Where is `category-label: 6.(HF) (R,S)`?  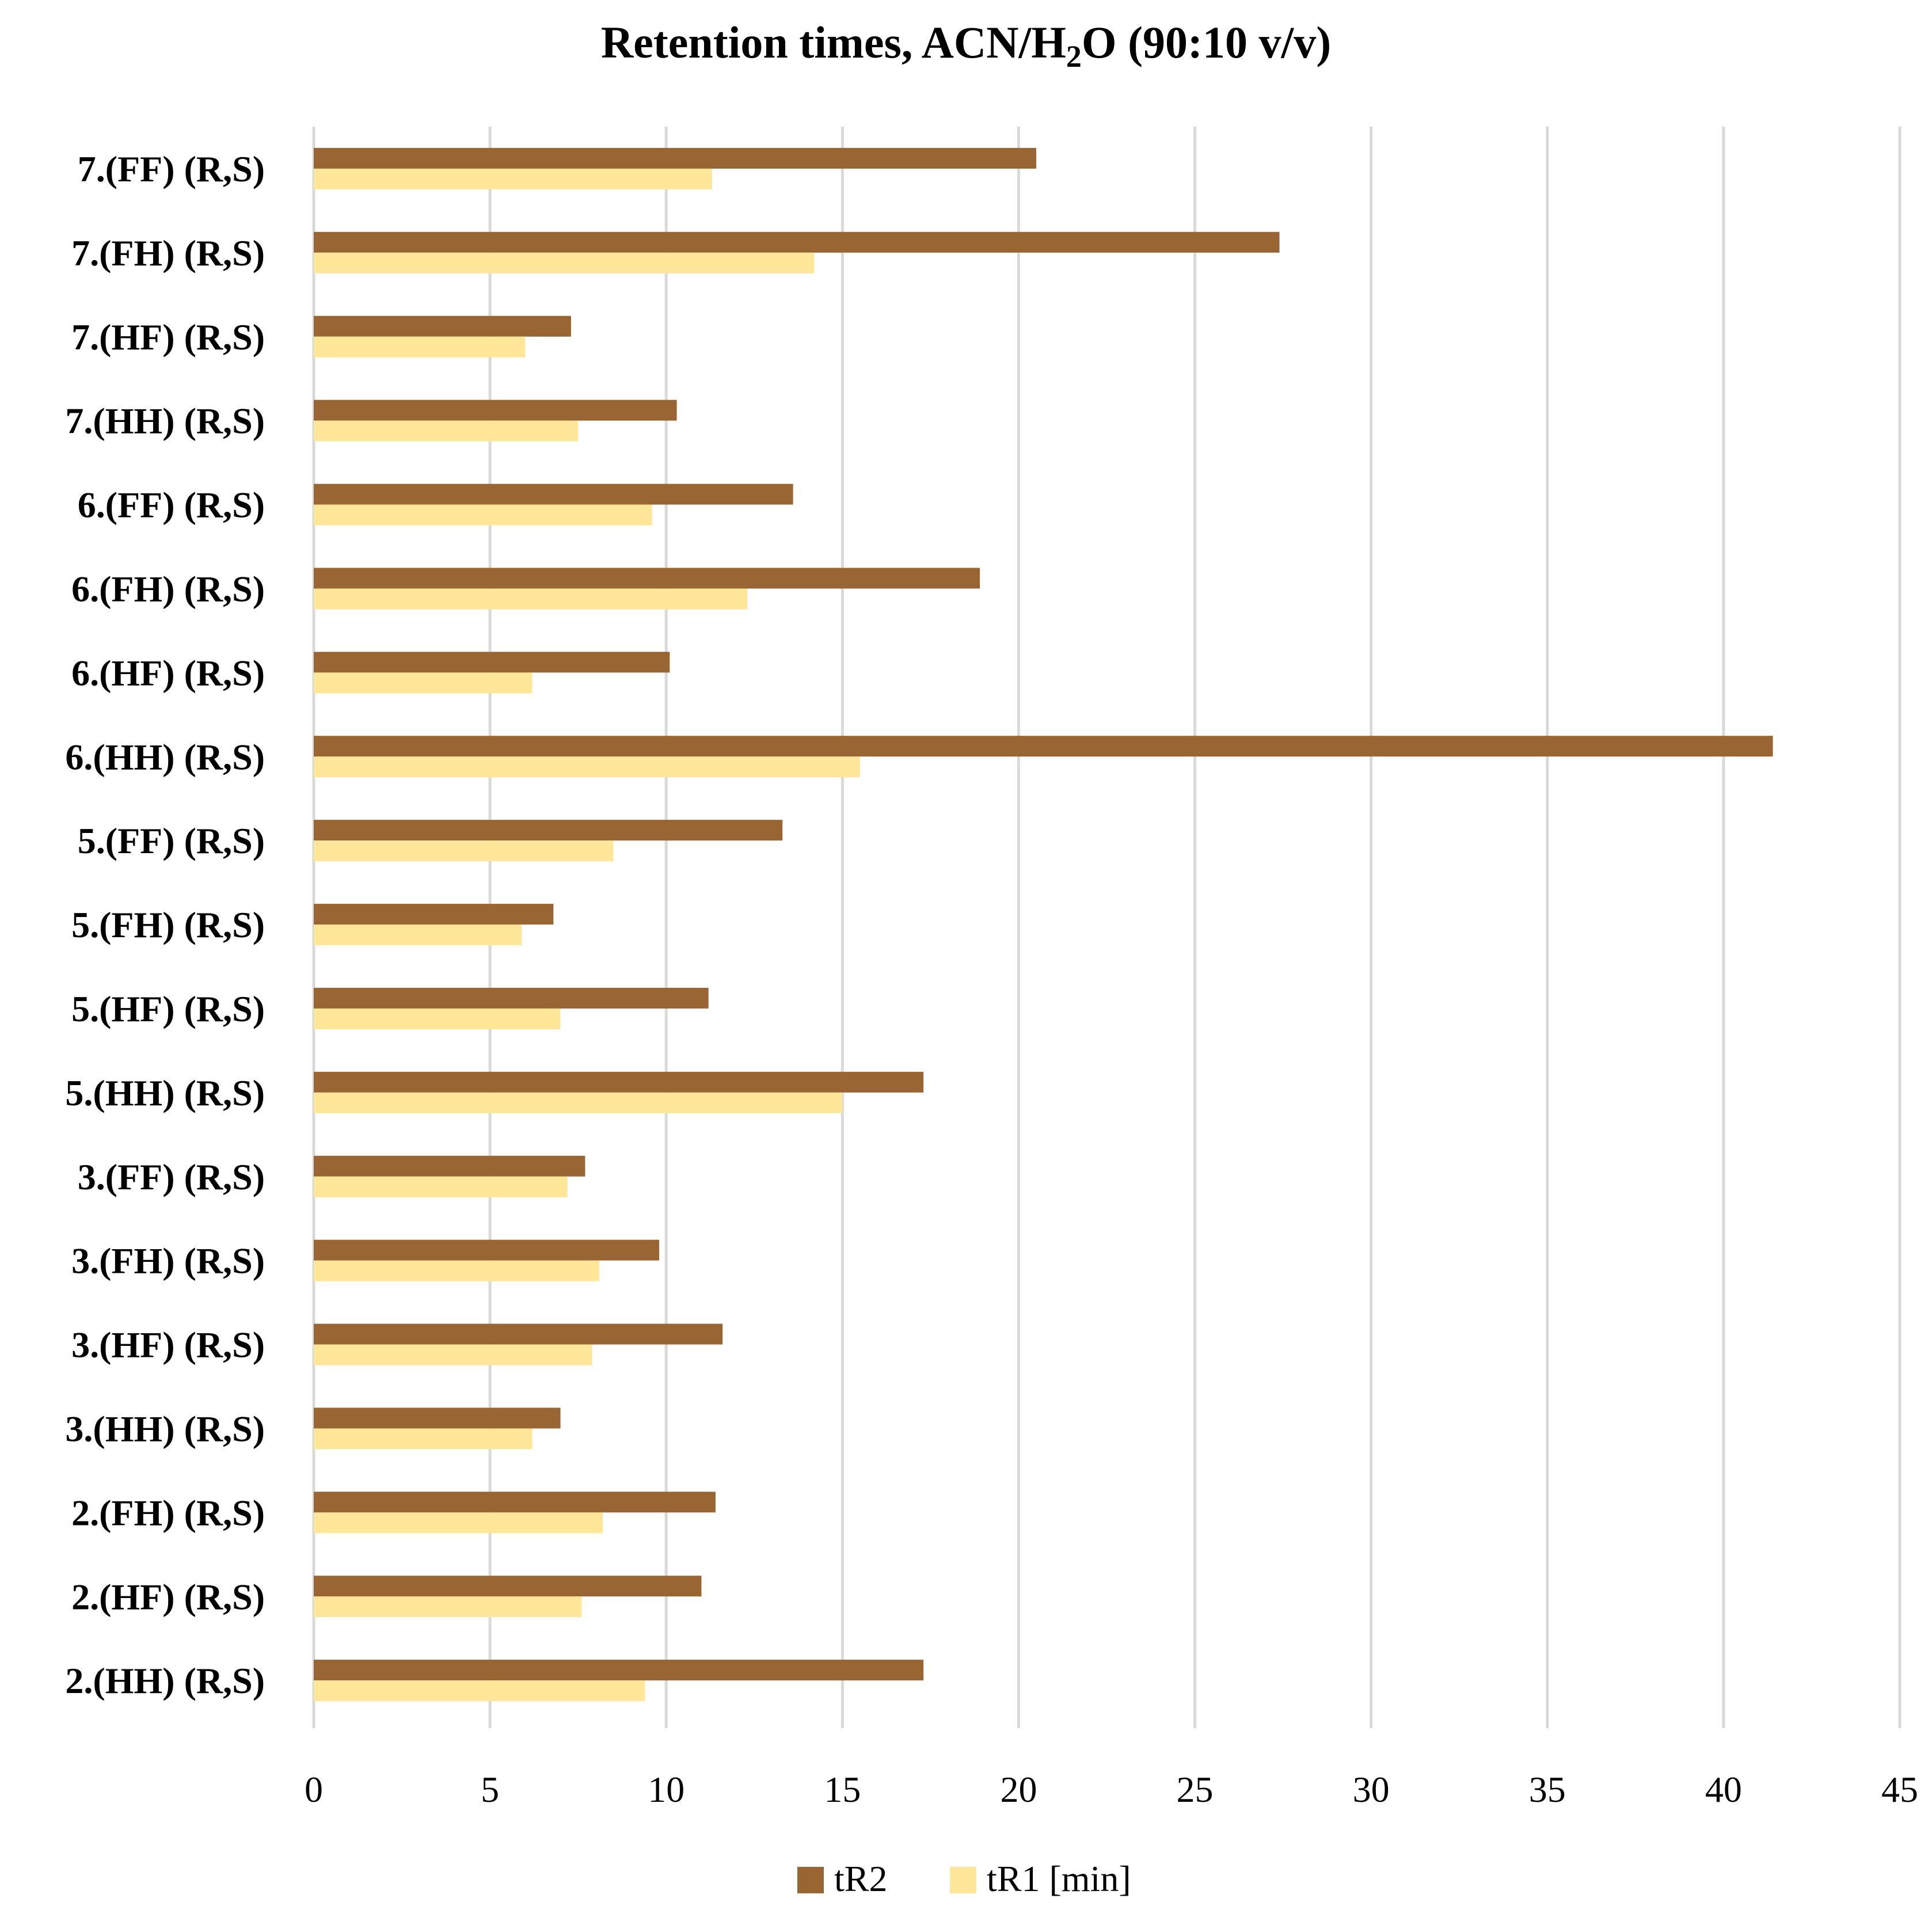 category-label: 6.(HF) (R,S) is located at coordinates (168, 673).